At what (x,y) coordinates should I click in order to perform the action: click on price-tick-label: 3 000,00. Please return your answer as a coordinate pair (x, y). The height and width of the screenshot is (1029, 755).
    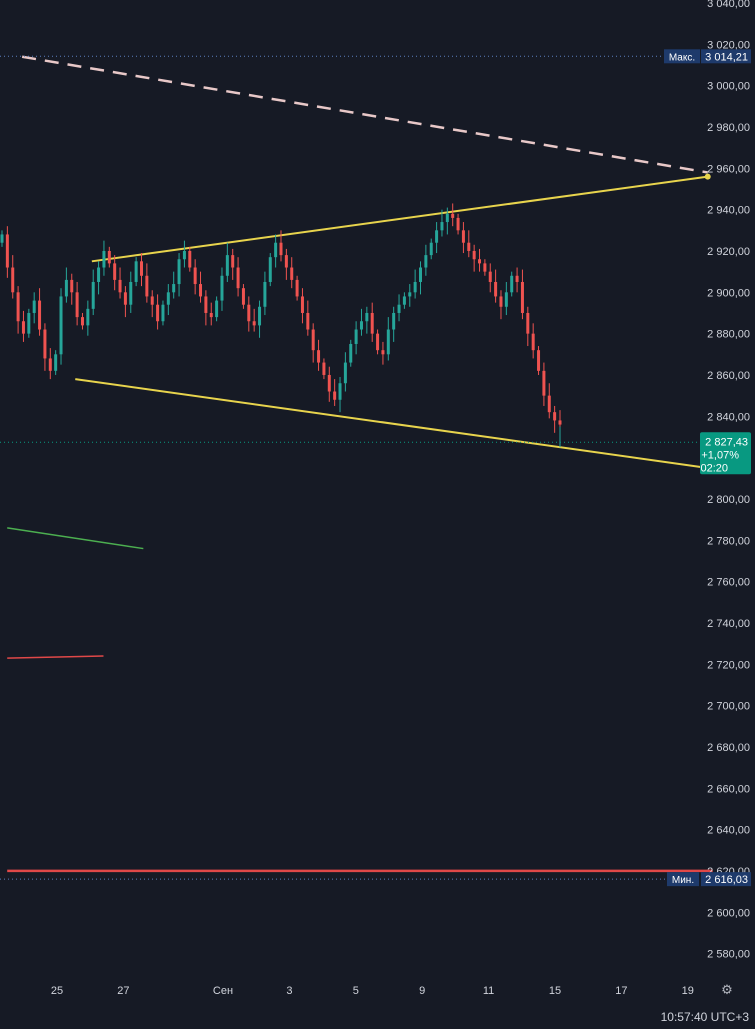
    Looking at the image, I should click on (728, 87).